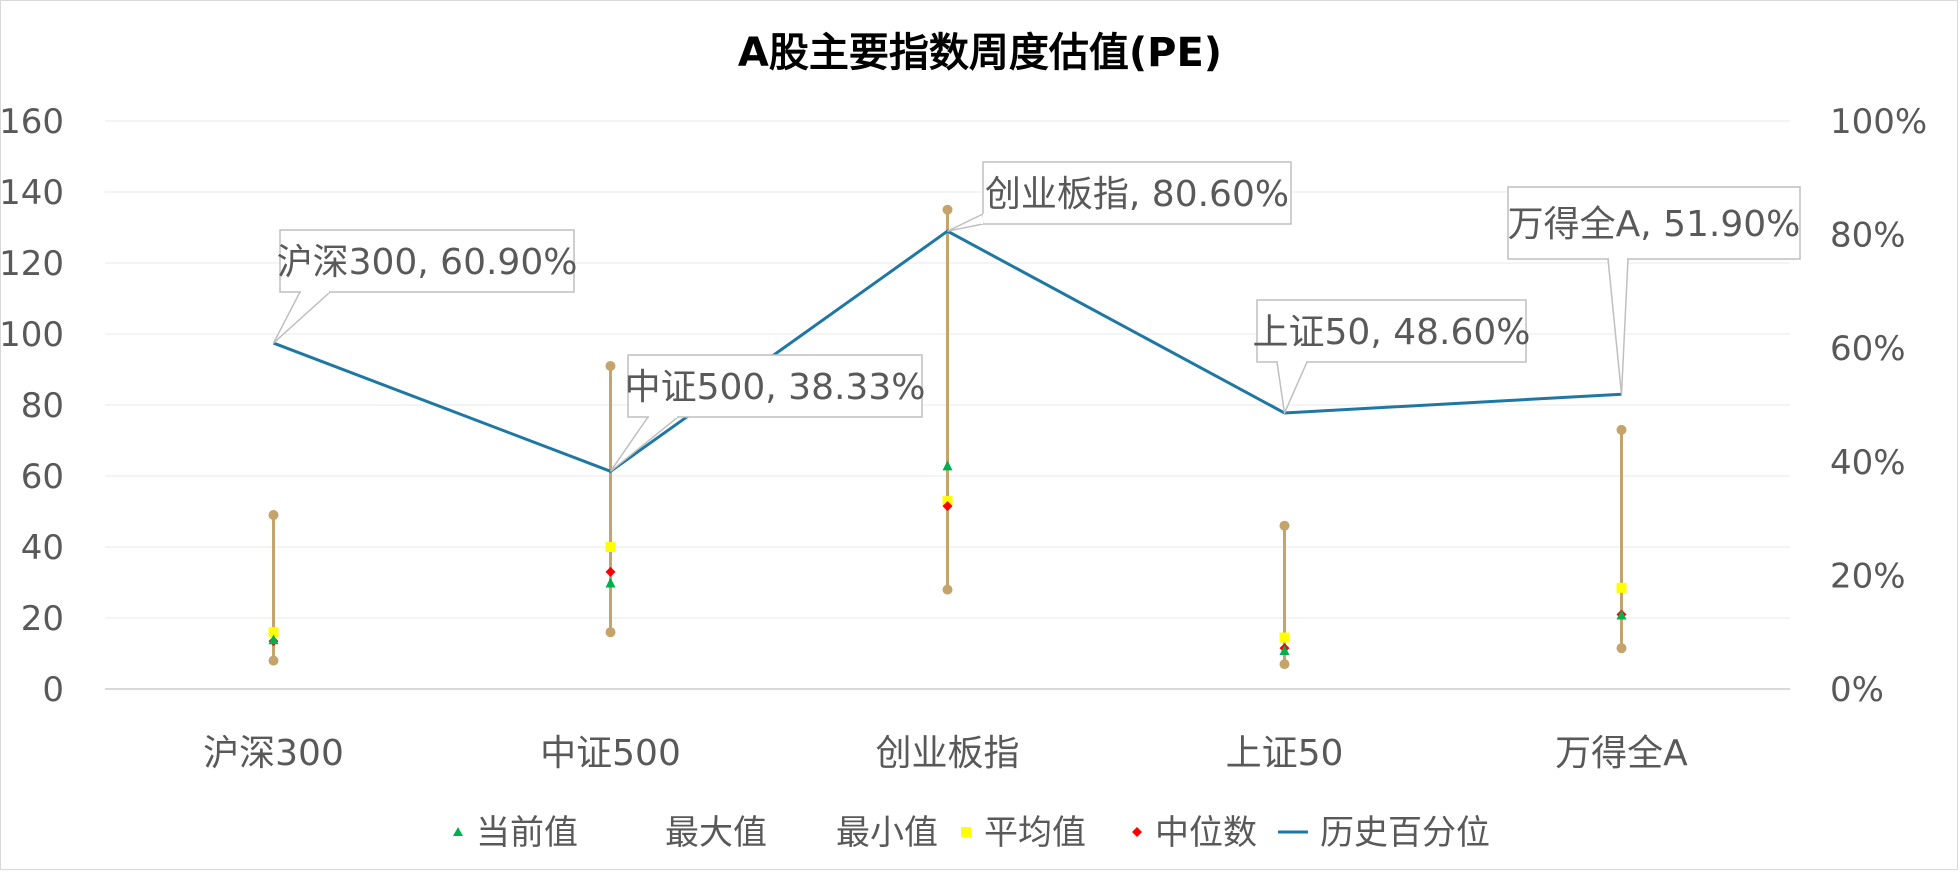 Image resolution: width=1960 pixels, height=872 pixels. What do you see at coordinates (1868, 349) in the screenshot?
I see `right-tick-label: 60%` at bounding box center [1868, 349].